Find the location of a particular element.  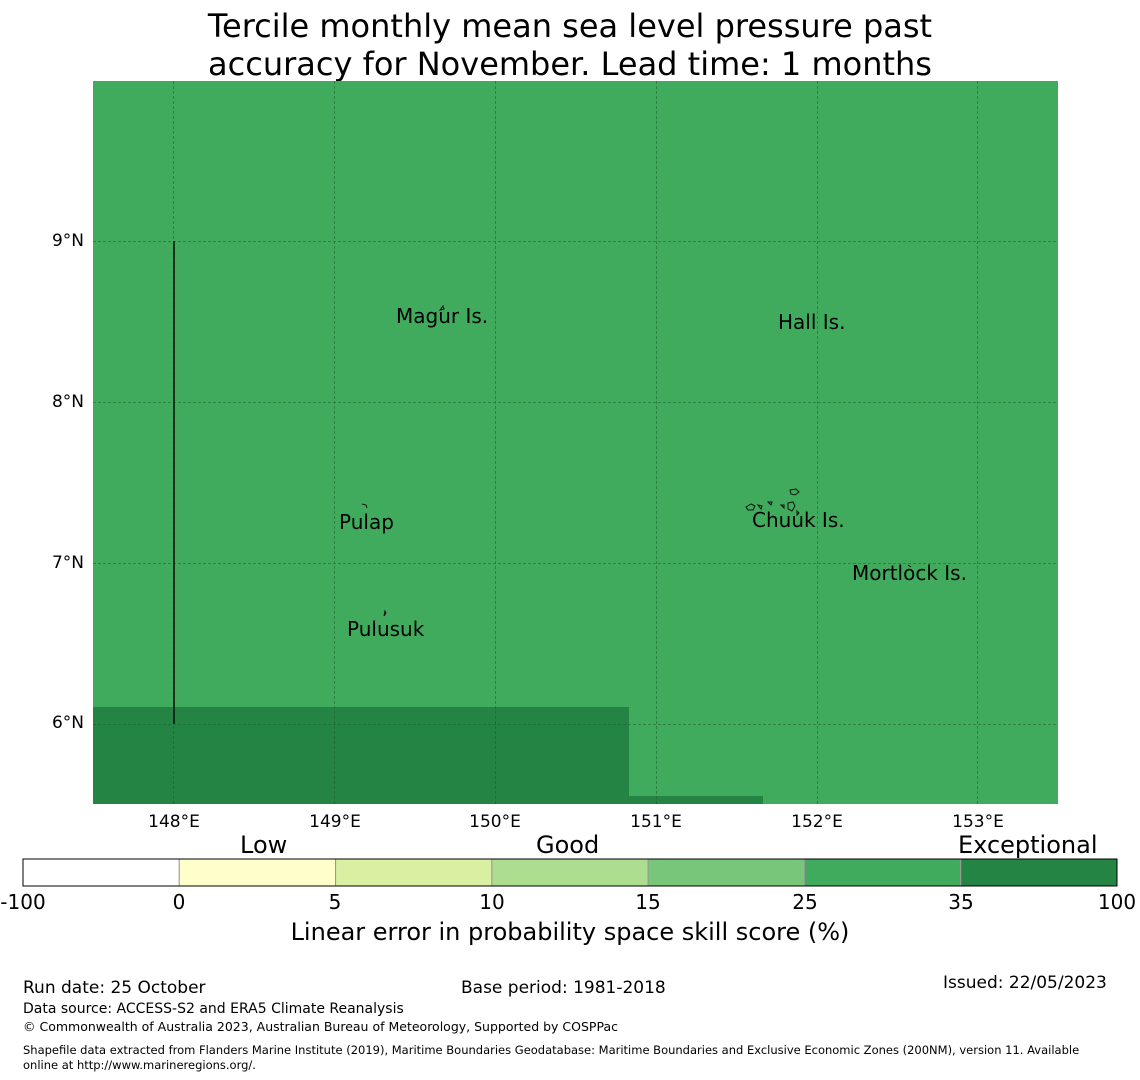

lat-label-6n: 6°N is located at coordinates (67, 723).